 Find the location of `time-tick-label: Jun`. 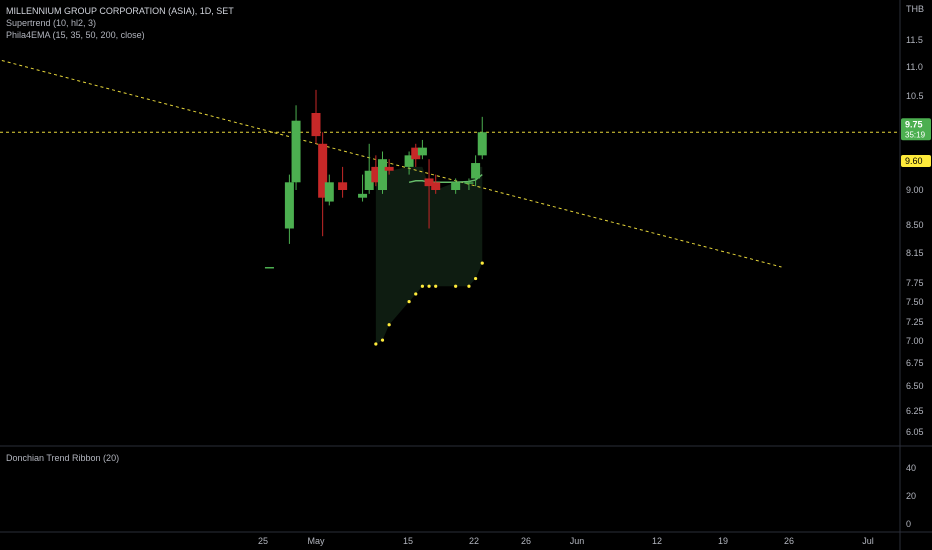

time-tick-label: Jun is located at coordinates (577, 541).